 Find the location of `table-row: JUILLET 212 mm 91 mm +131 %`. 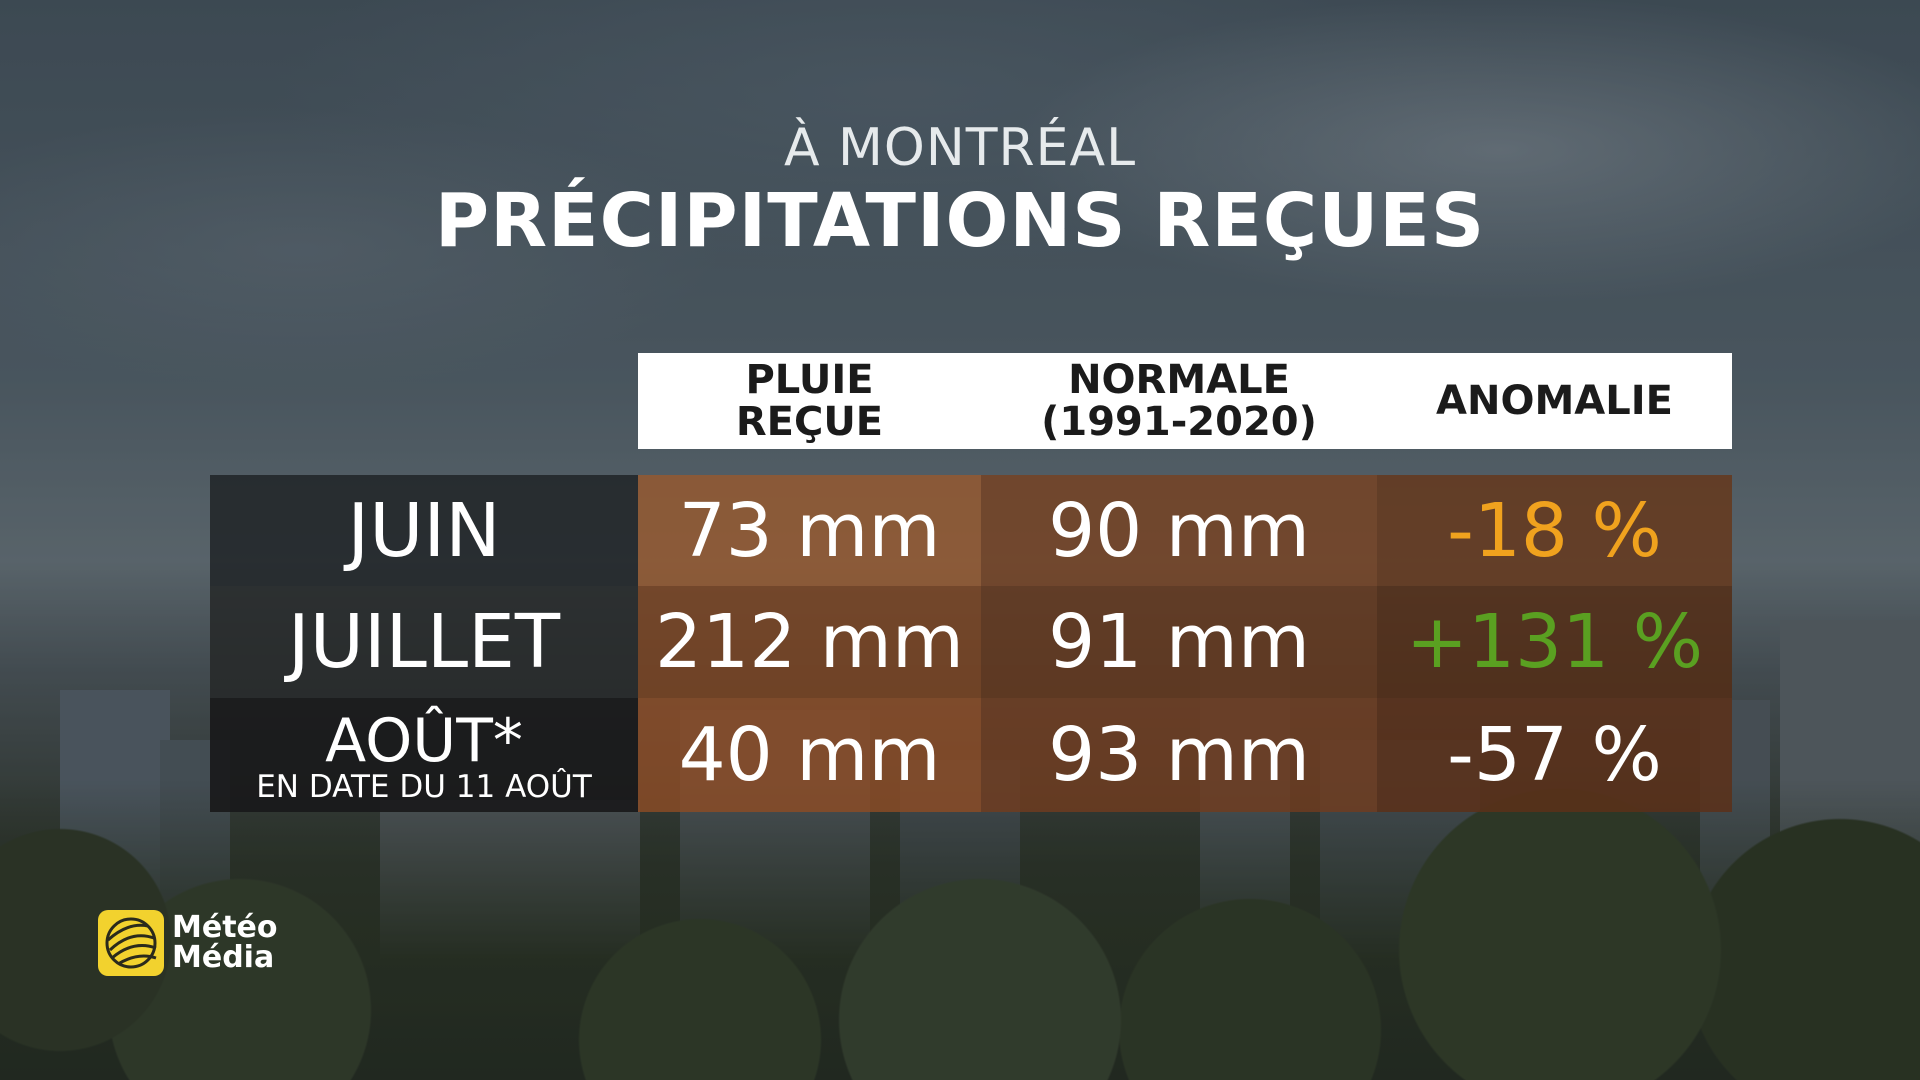

table-row: JUILLET 212 mm 91 mm +131 % is located at coordinates (971, 642).